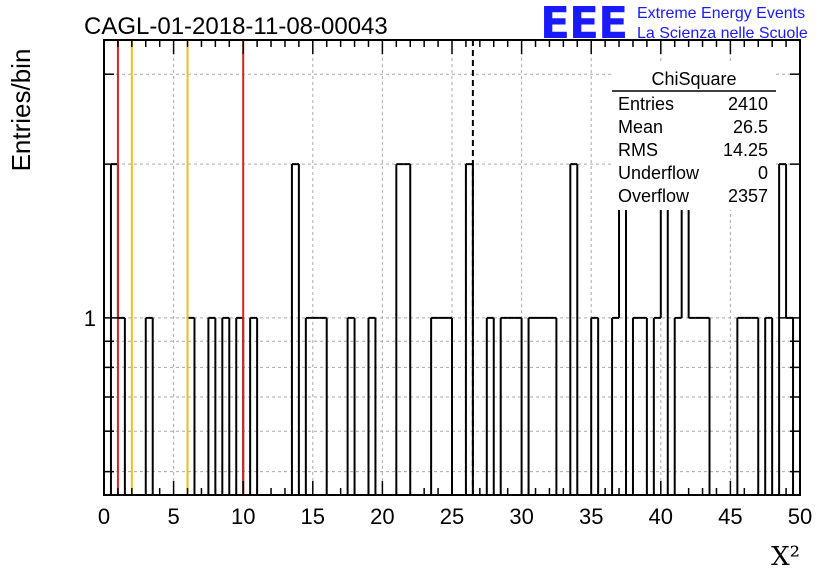  What do you see at coordinates (640, 127) in the screenshot?
I see `stats-label: Mean` at bounding box center [640, 127].